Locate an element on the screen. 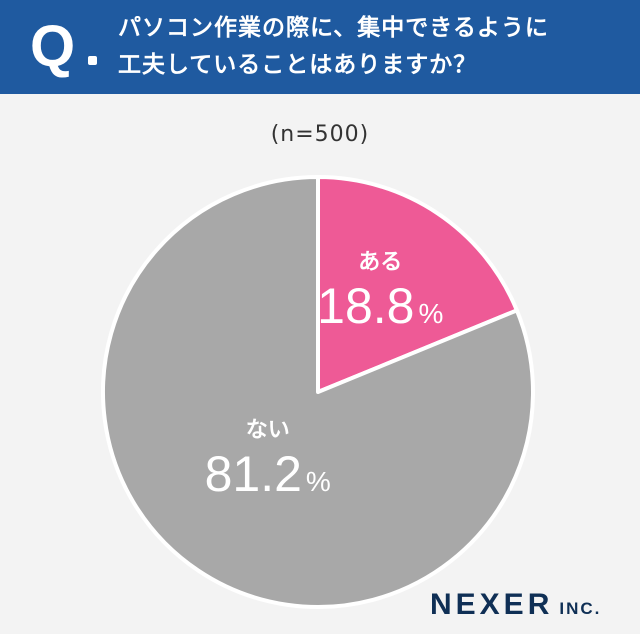  sample-size: (n=500) is located at coordinates (320, 134).